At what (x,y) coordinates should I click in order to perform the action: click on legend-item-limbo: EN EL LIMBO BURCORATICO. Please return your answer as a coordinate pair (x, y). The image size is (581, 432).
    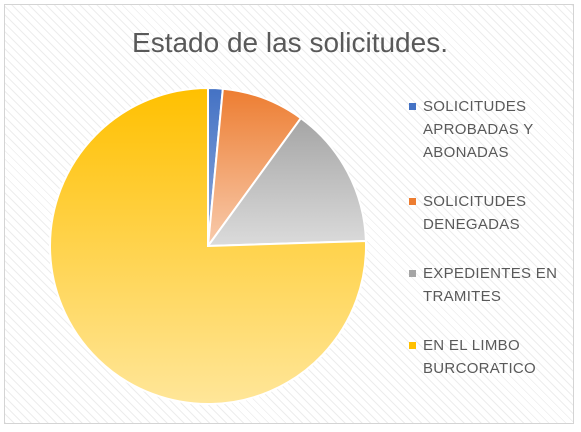
    Looking at the image, I should click on (489, 357).